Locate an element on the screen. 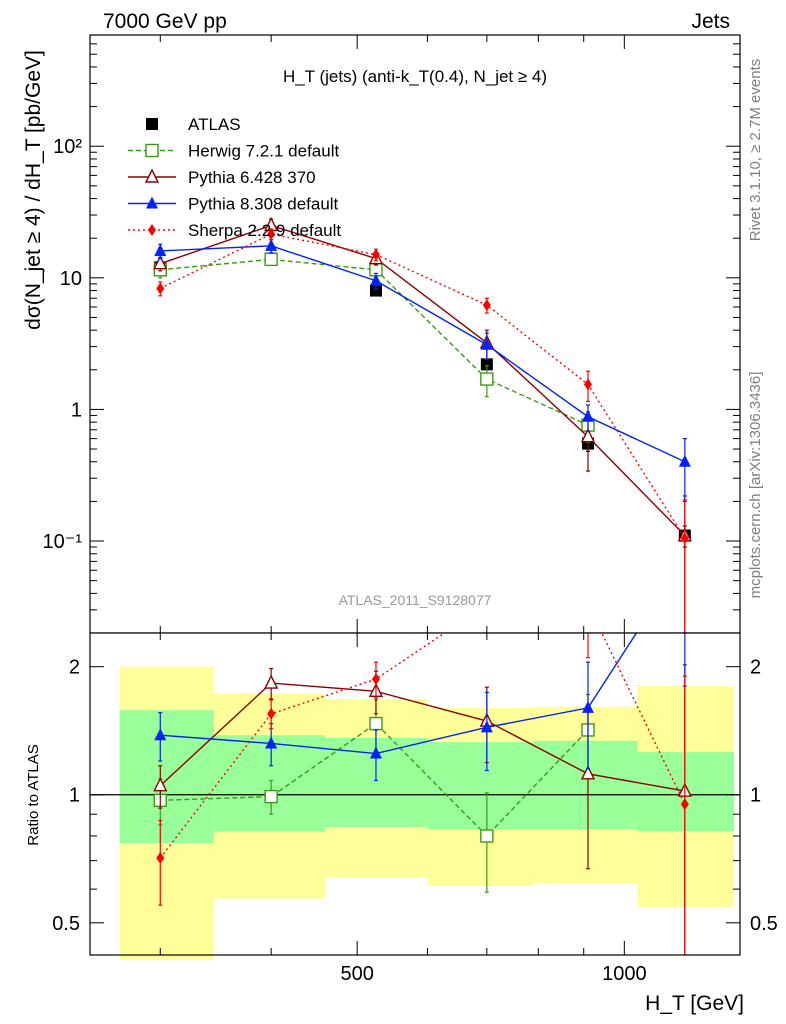 The width and height of the screenshot is (786, 1024). legend-entry: ATLAS is located at coordinates (193, 124).